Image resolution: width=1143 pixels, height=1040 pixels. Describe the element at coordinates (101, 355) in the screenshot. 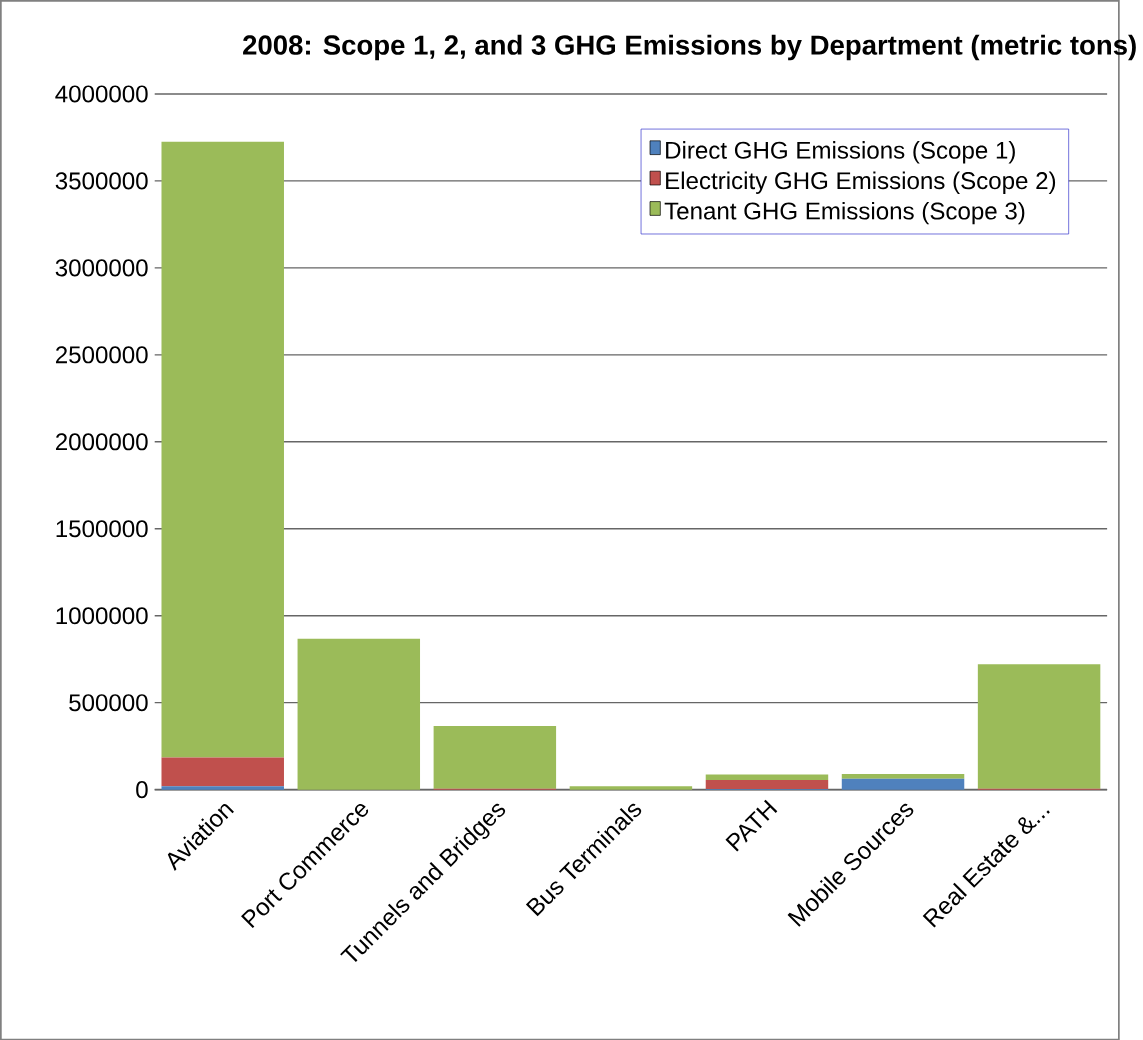

I see `y-tick-label: 2500000` at that location.